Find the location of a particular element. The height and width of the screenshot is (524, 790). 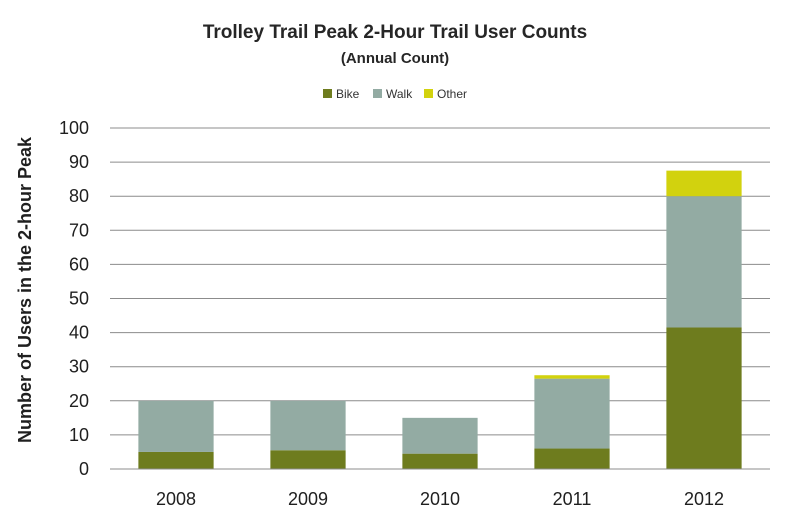

x-axis-ticks: 2008 2009 2010 2011 2012 is located at coordinates (440, 499).